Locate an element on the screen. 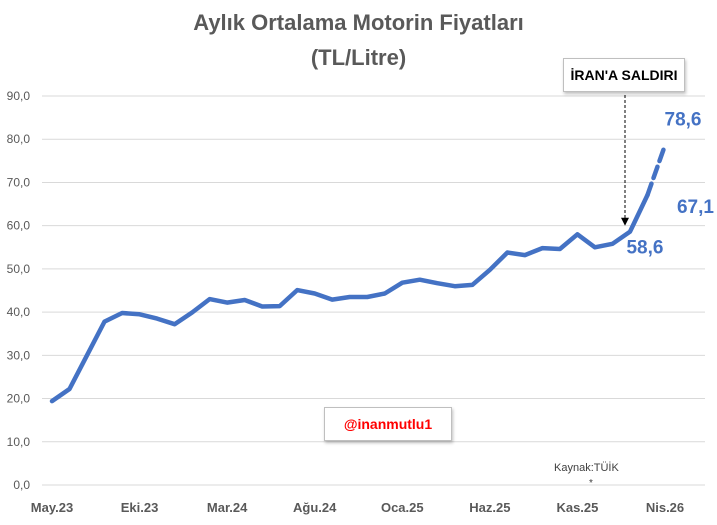 The image size is (717, 525). y-tick-label: 80,0 is located at coordinates (19, 139).